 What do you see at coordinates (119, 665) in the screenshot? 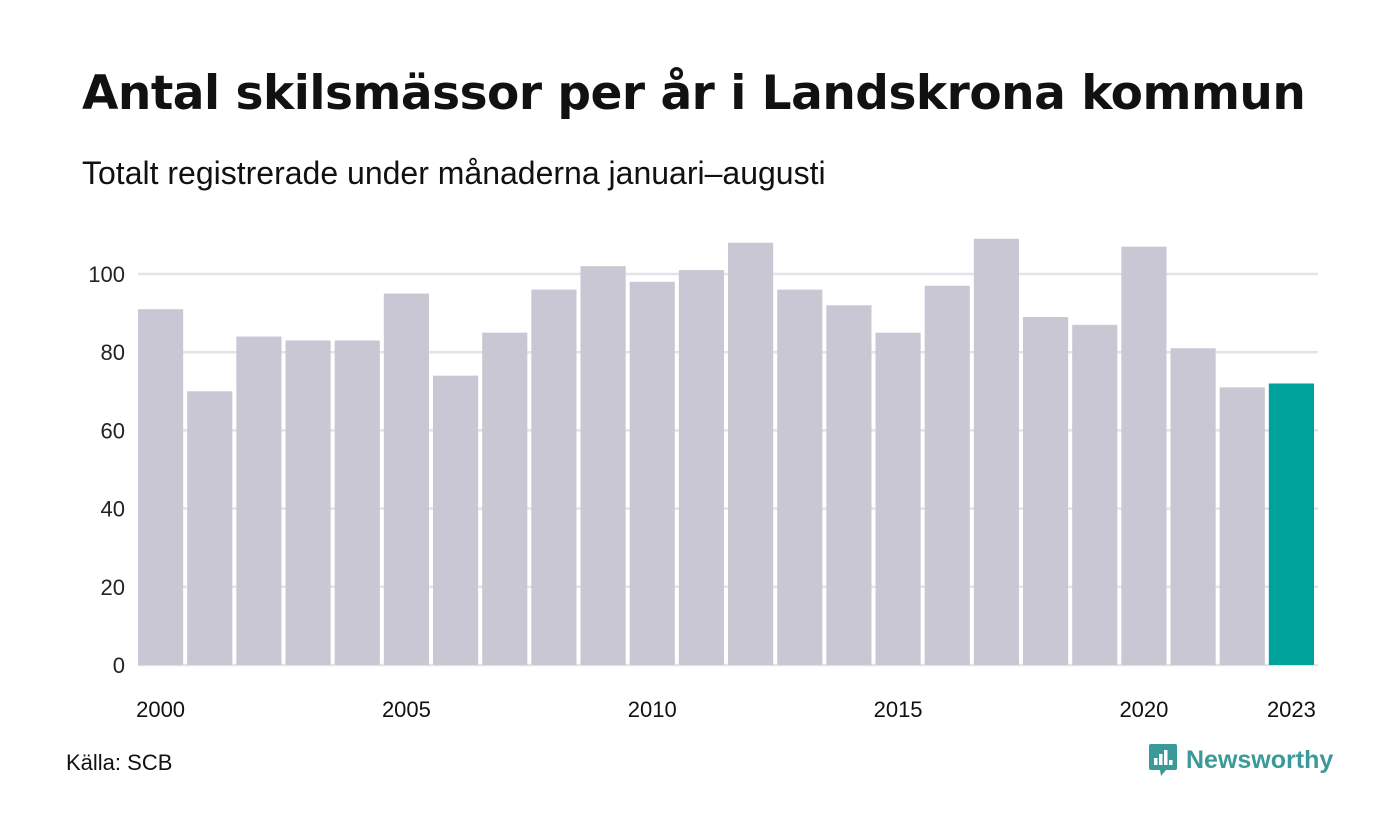
I see `y-tick-label: 0` at bounding box center [119, 665].